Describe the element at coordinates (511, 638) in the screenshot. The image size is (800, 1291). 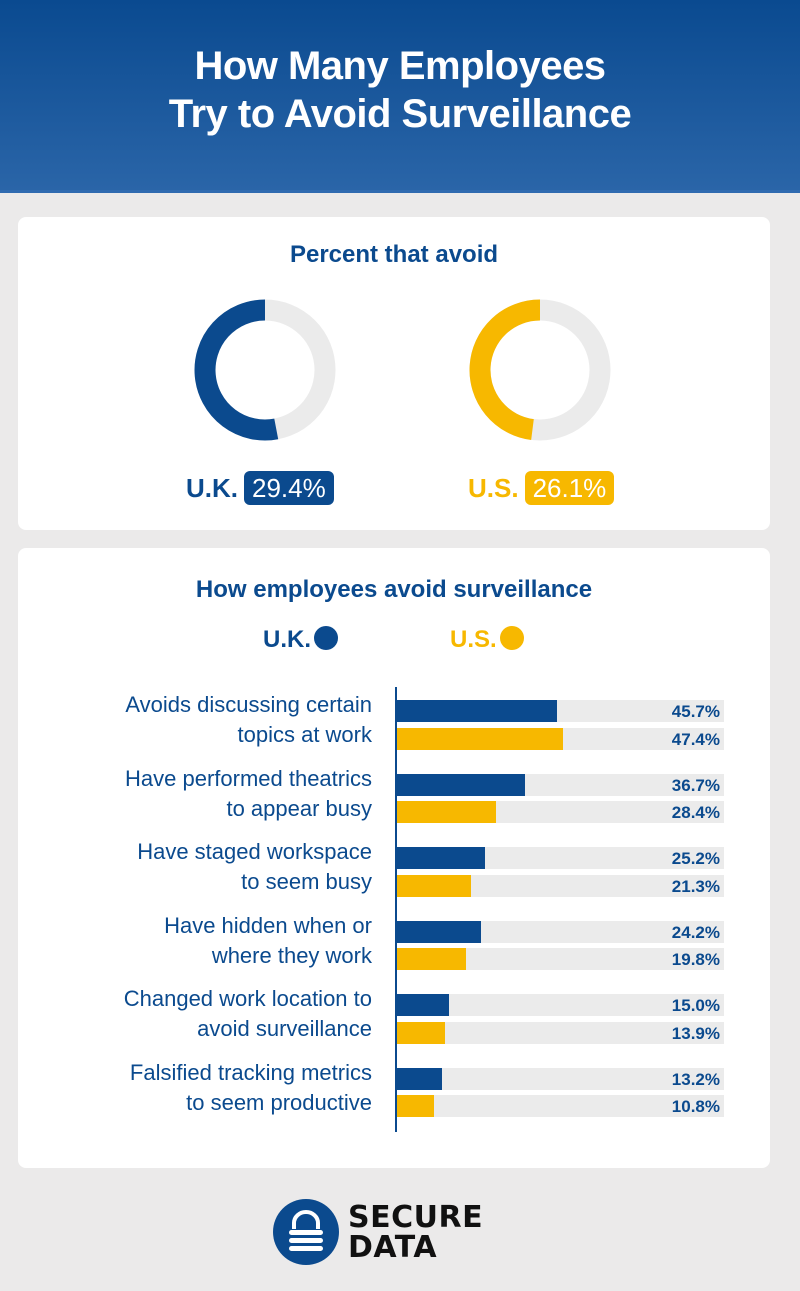
I see `legend-us-dot` at that location.